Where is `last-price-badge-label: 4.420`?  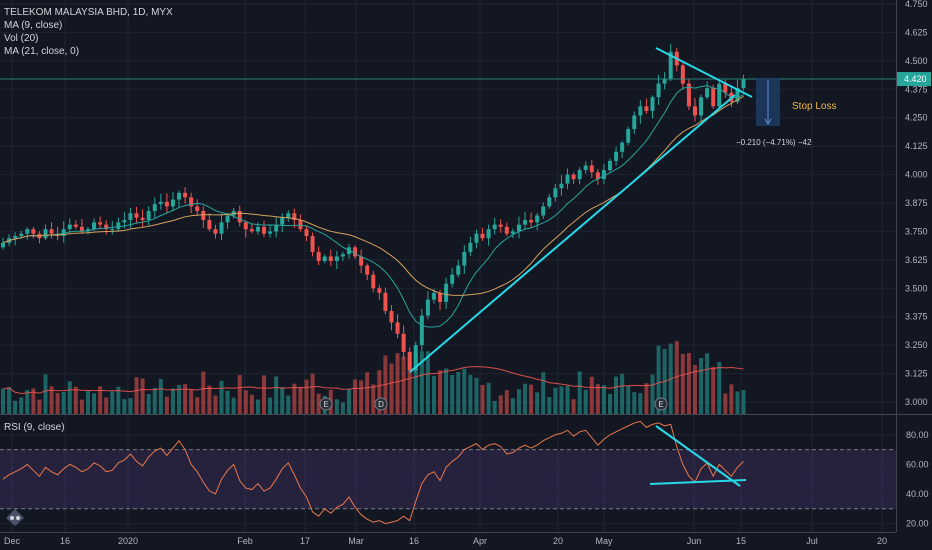
last-price-badge-label: 4.420 is located at coordinates (915, 79).